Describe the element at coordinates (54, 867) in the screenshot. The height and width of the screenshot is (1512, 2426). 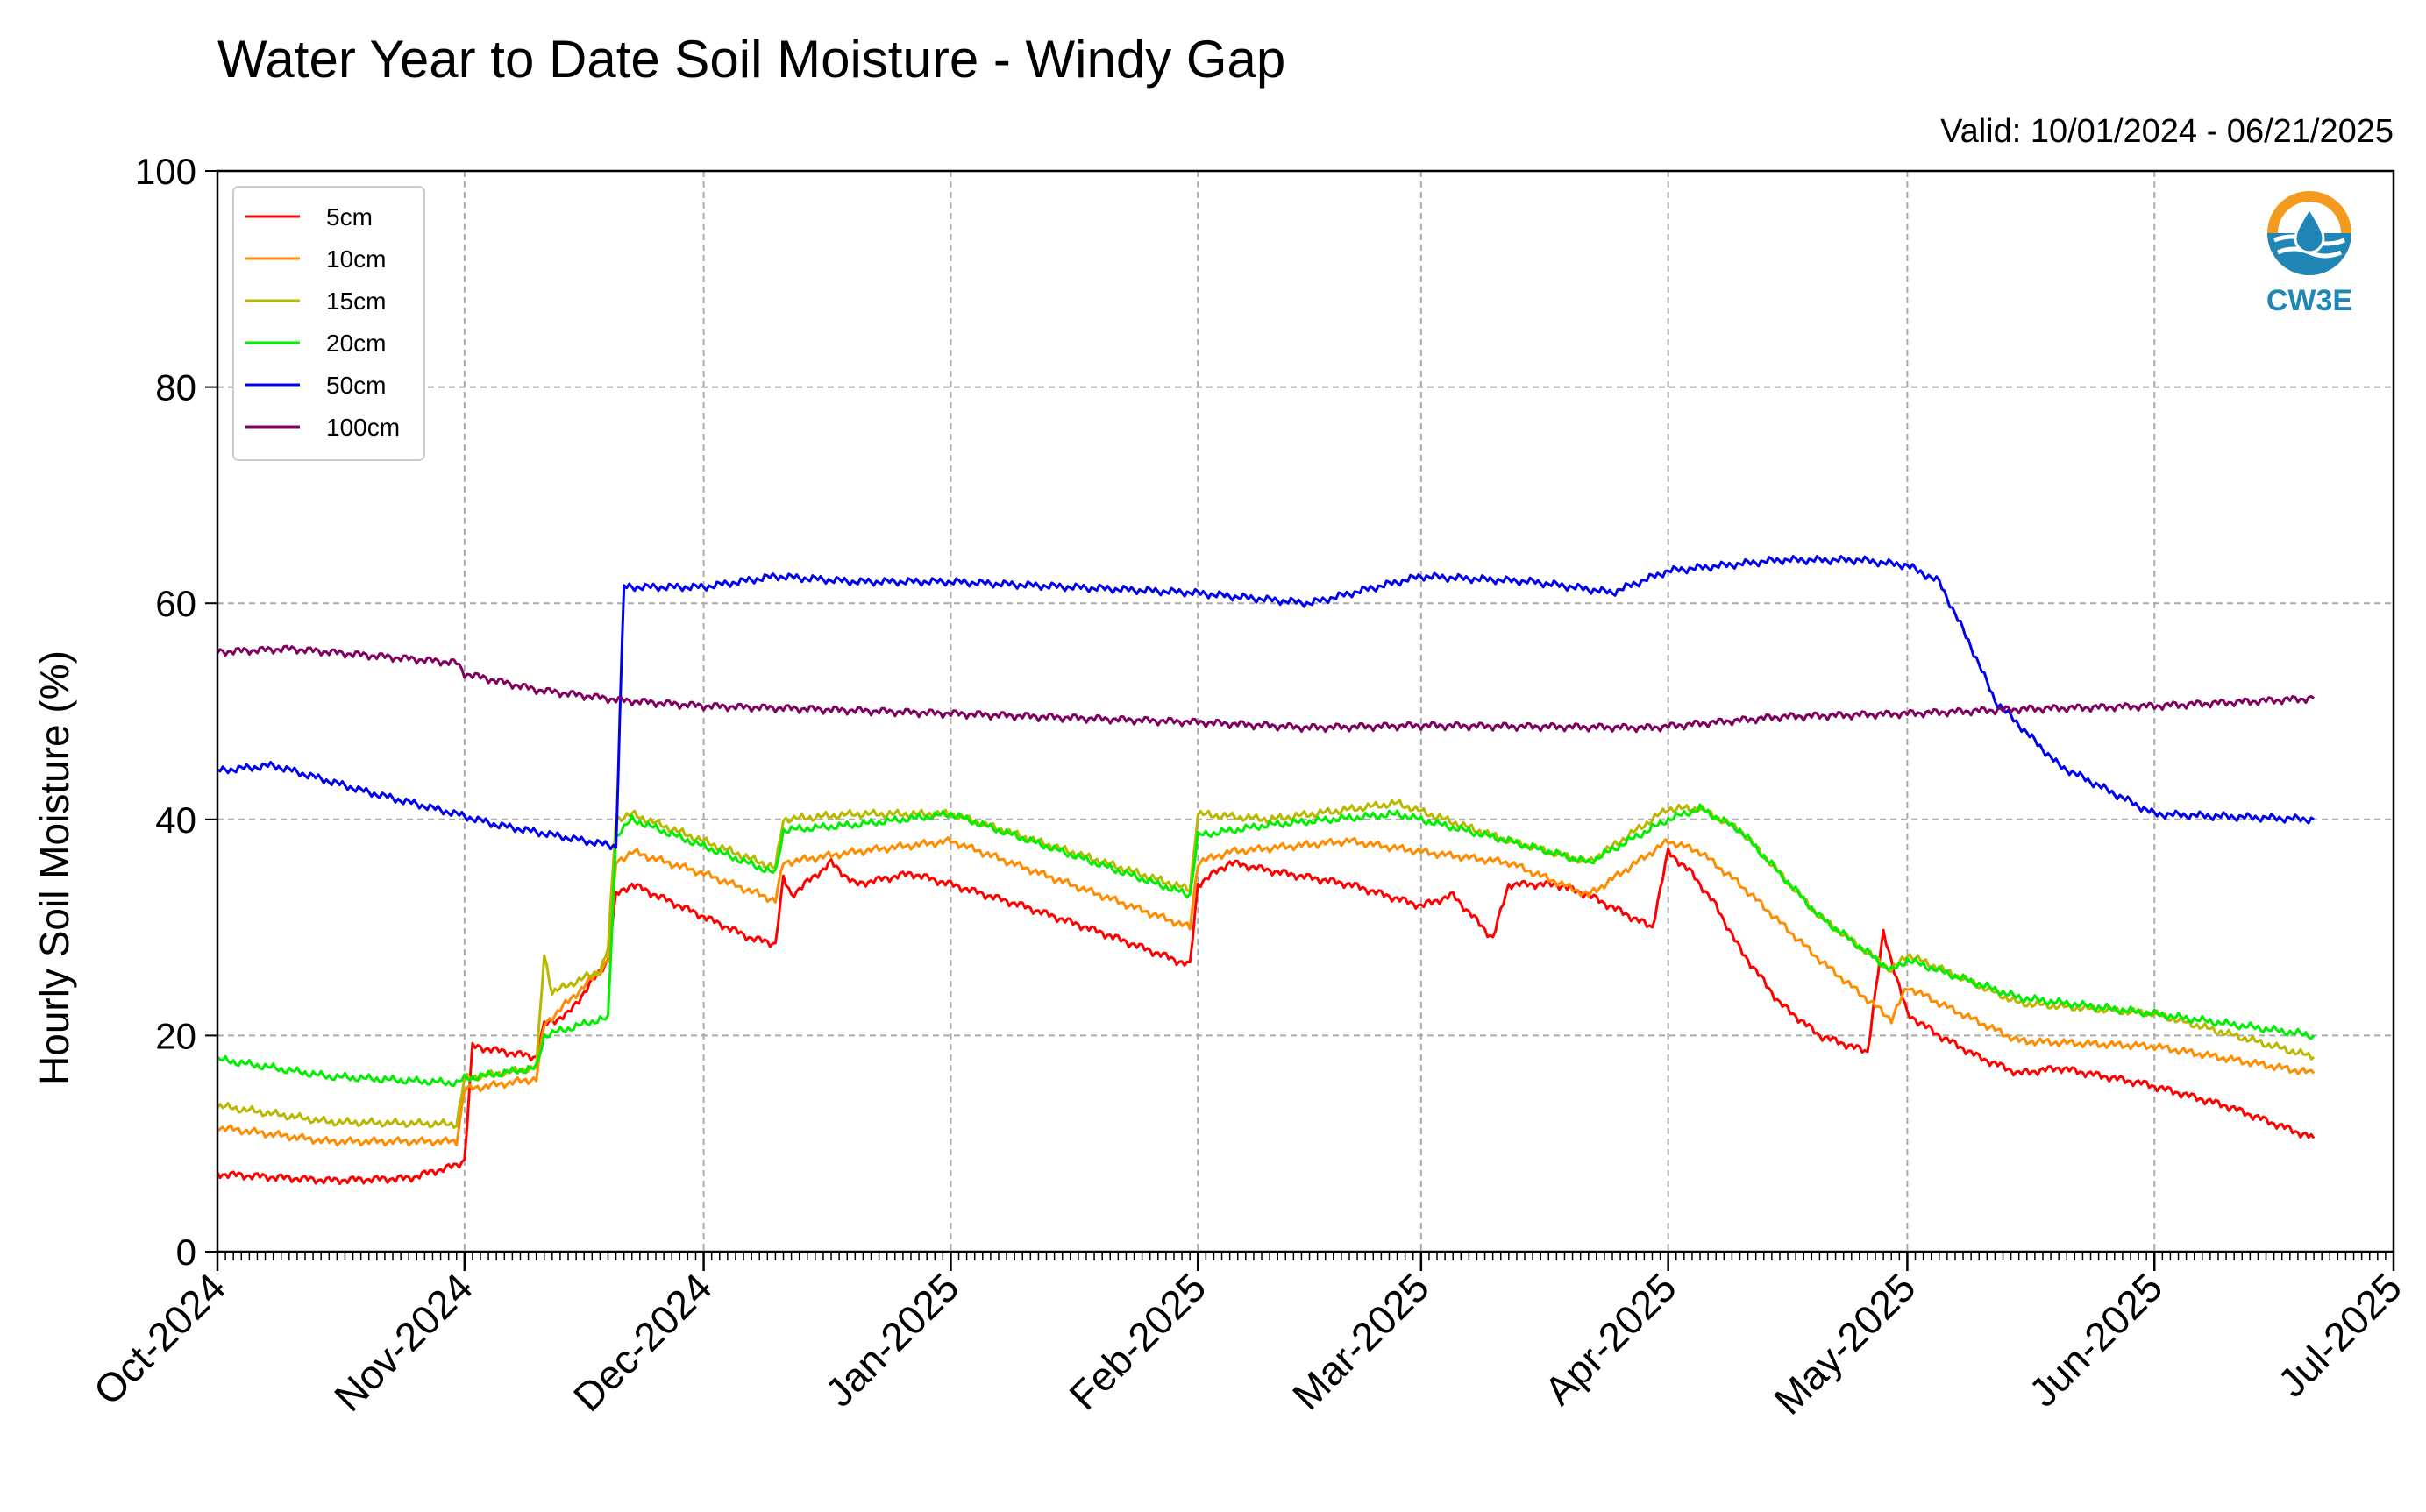
I see `y-axis-label: Hourly Soil Moisture (%)` at that location.